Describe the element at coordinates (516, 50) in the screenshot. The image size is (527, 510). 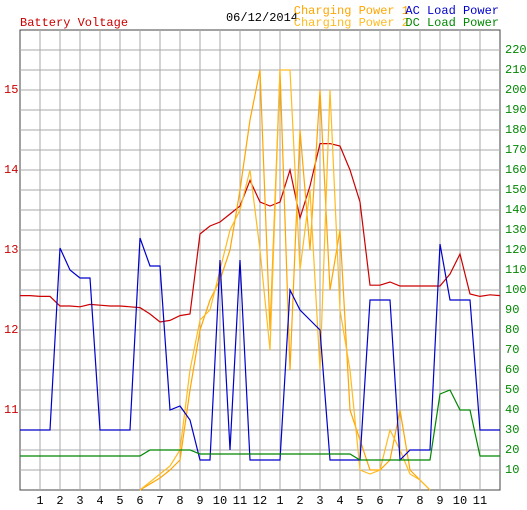
I see `y2-tick-label: 220` at that location.